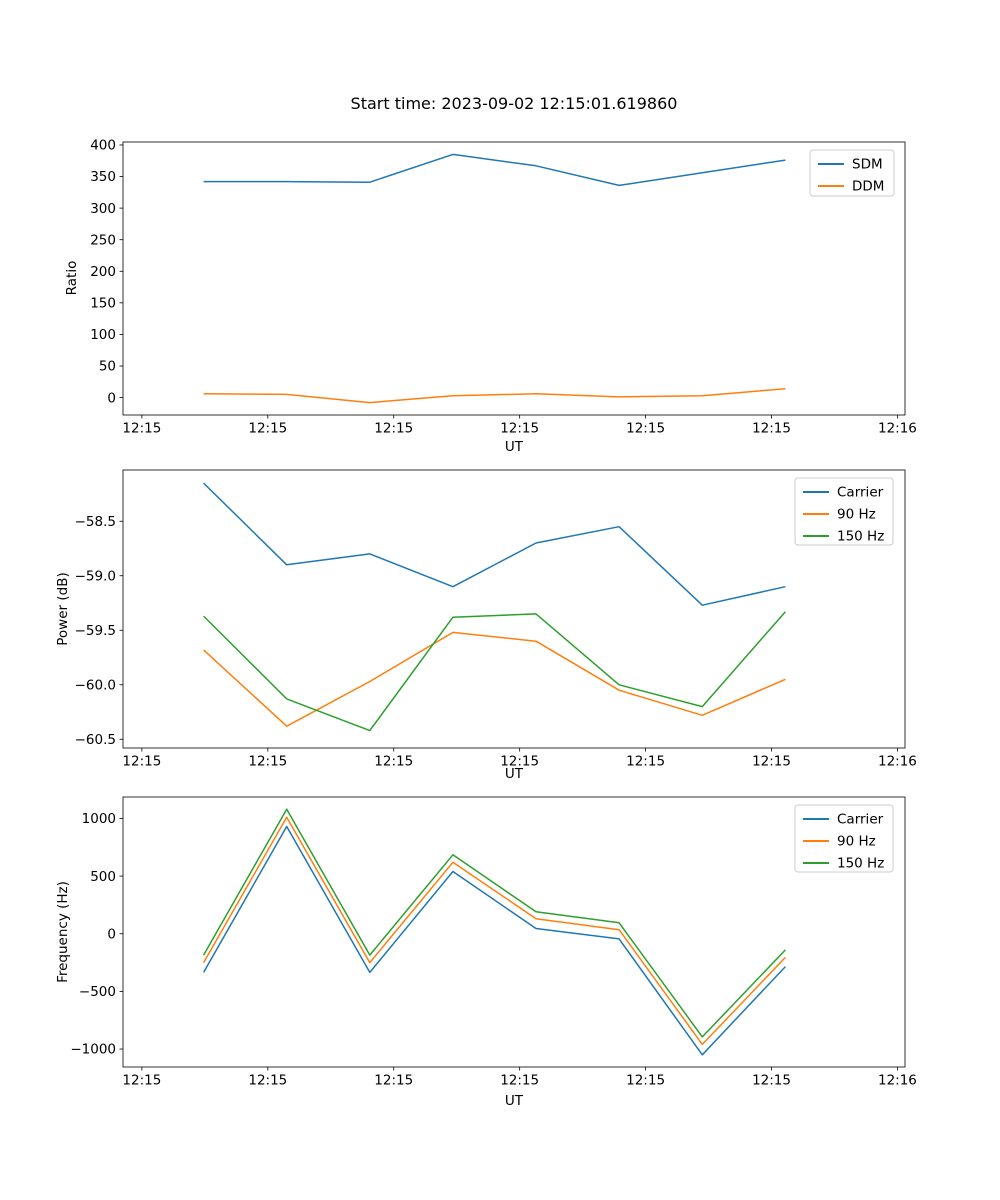  What do you see at coordinates (494, 170) in the screenshot?
I see `series-line-sdm` at bounding box center [494, 170].